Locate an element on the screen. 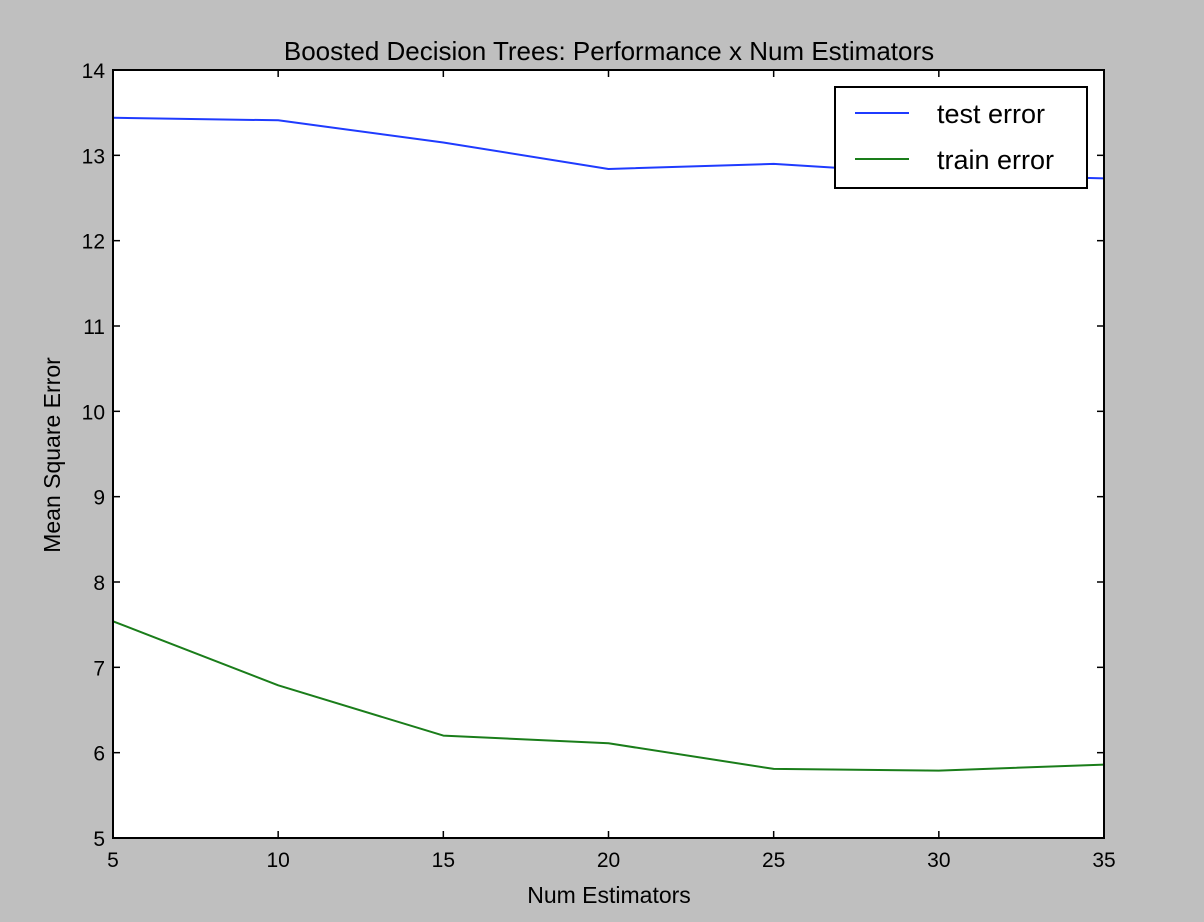 This screenshot has height=922, width=1204. legend-label-1: train error is located at coordinates (995, 160).